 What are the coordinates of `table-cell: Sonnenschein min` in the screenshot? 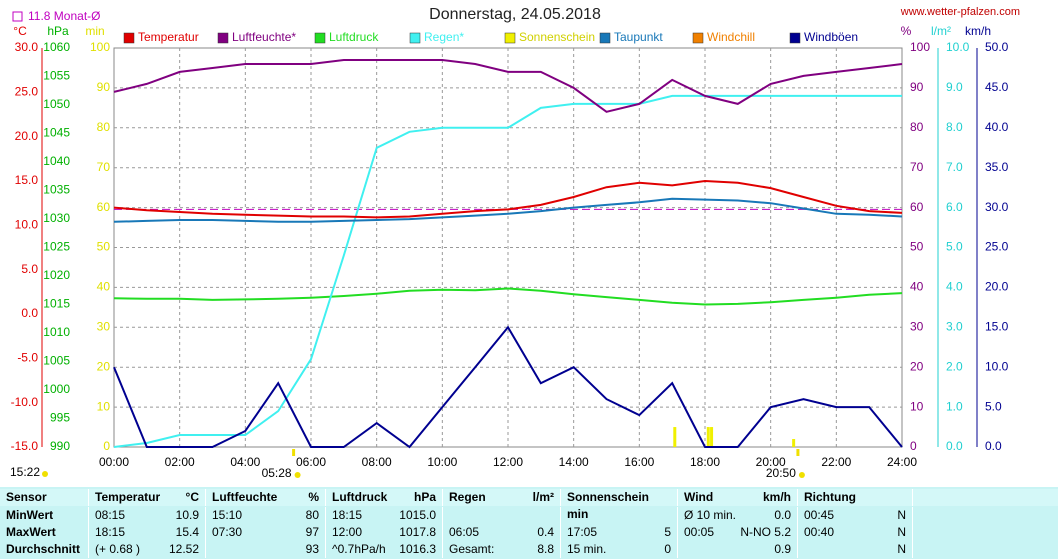 It's located at (618, 505).